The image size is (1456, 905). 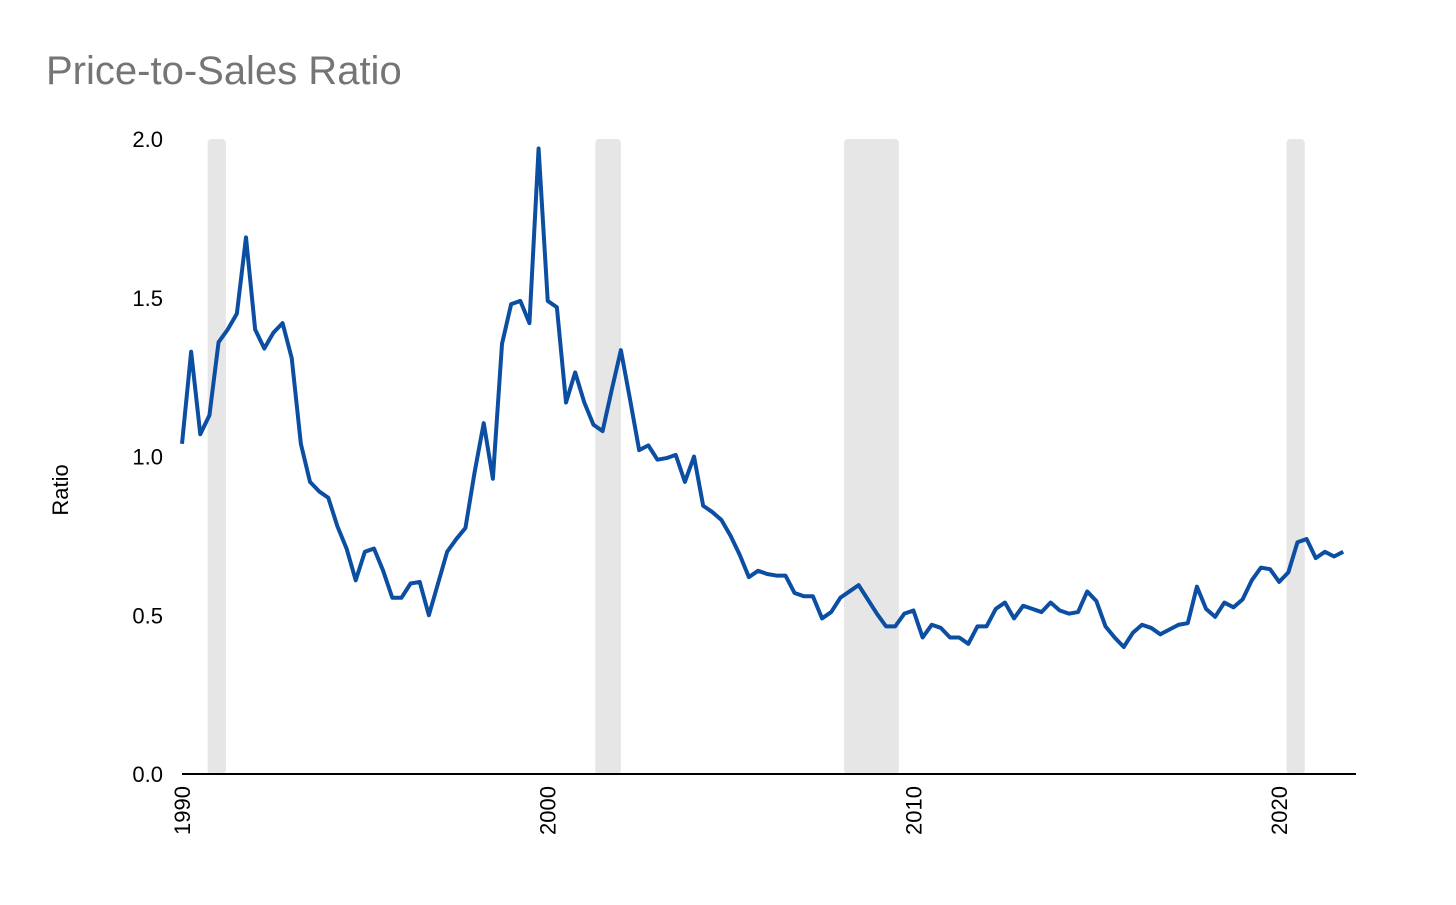 What do you see at coordinates (1279, 810) in the screenshot?
I see `x-tick-label: 2020` at bounding box center [1279, 810].